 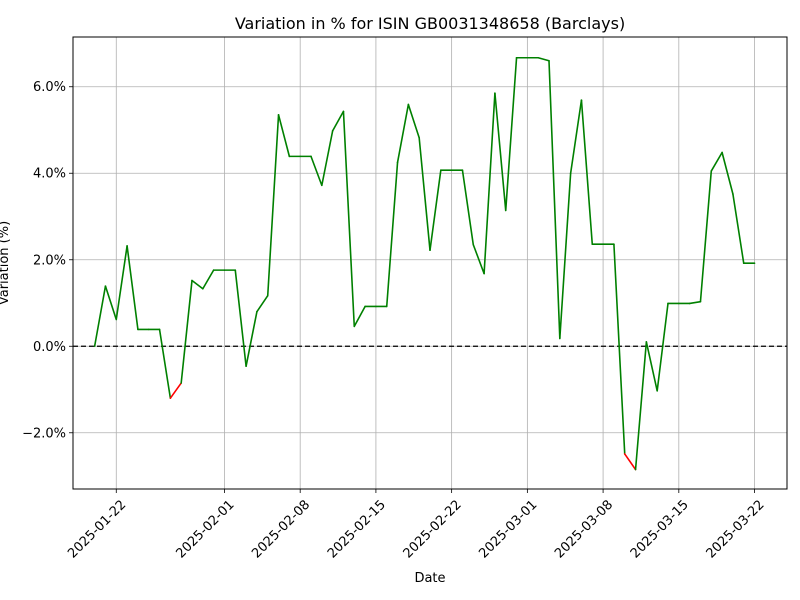 I want to click on x-axis-title: Date, so click(x=429, y=578).